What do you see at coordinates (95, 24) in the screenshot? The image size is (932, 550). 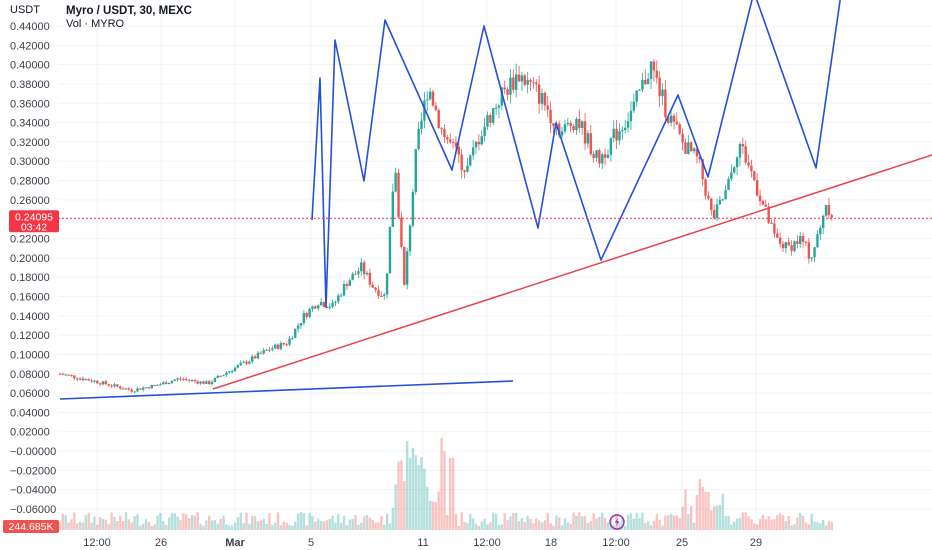 I see `volume-indicator-label: Vol · MYRO` at bounding box center [95, 24].